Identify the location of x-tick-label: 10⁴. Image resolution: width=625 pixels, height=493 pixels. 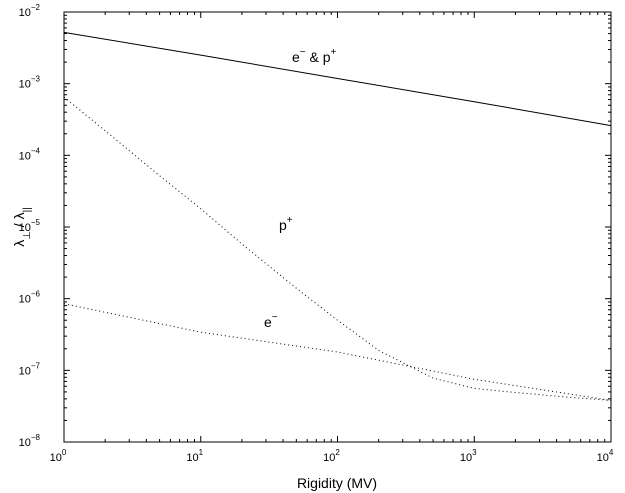
(605, 456).